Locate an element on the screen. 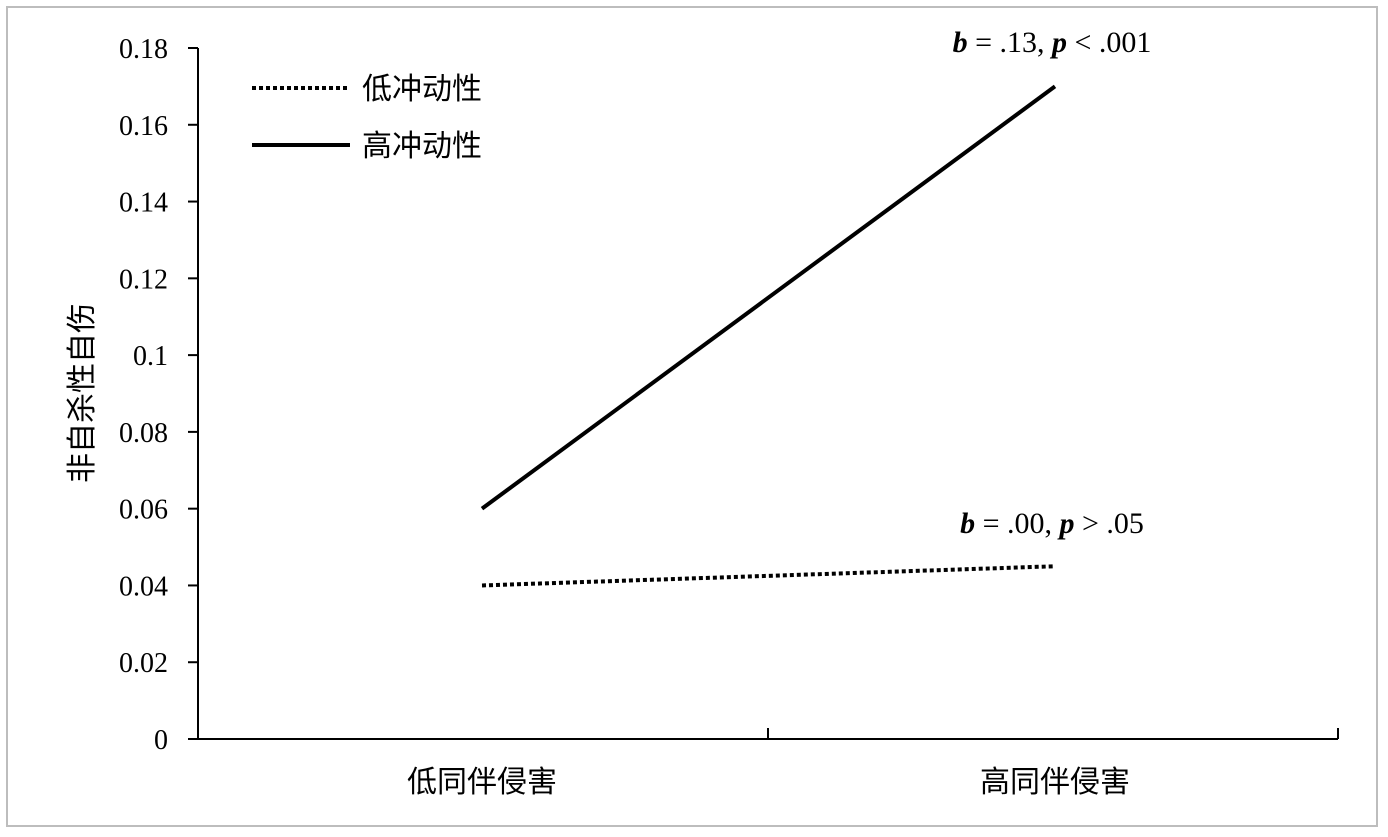  y-tick-label: 0.16 is located at coordinates (143, 126).